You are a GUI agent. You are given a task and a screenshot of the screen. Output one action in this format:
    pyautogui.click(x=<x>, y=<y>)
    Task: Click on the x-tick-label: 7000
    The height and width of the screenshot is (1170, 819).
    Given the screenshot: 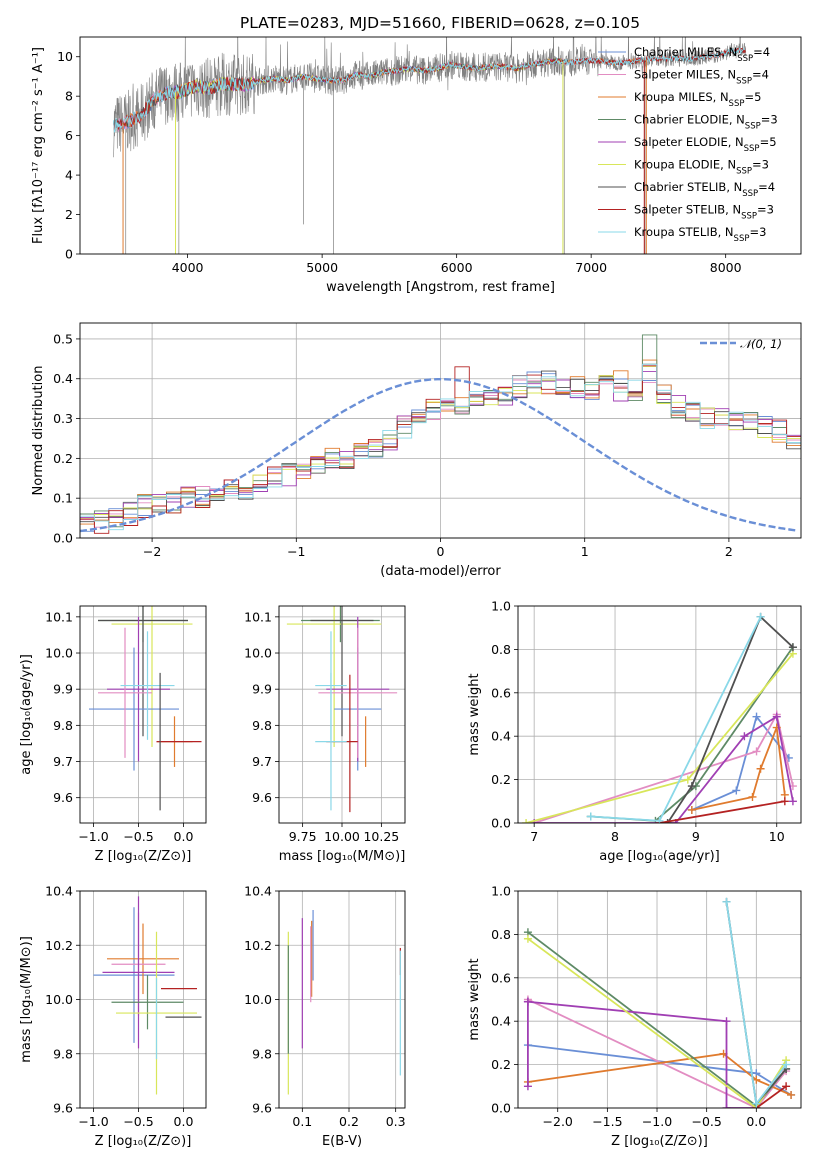 What is the action you would take?
    pyautogui.click(x=591, y=267)
    